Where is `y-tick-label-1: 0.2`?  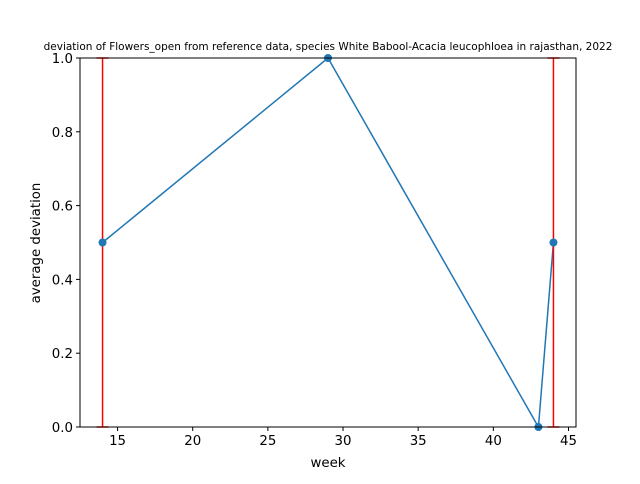
y-tick-label-1: 0.2 is located at coordinates (62, 354).